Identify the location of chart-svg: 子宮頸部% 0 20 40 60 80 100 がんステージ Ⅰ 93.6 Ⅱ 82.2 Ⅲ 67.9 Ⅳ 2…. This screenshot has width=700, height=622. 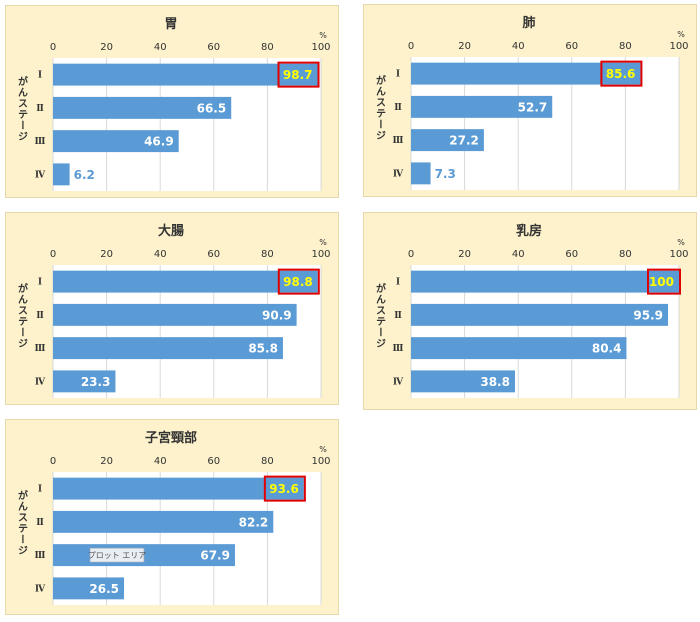
(173, 517).